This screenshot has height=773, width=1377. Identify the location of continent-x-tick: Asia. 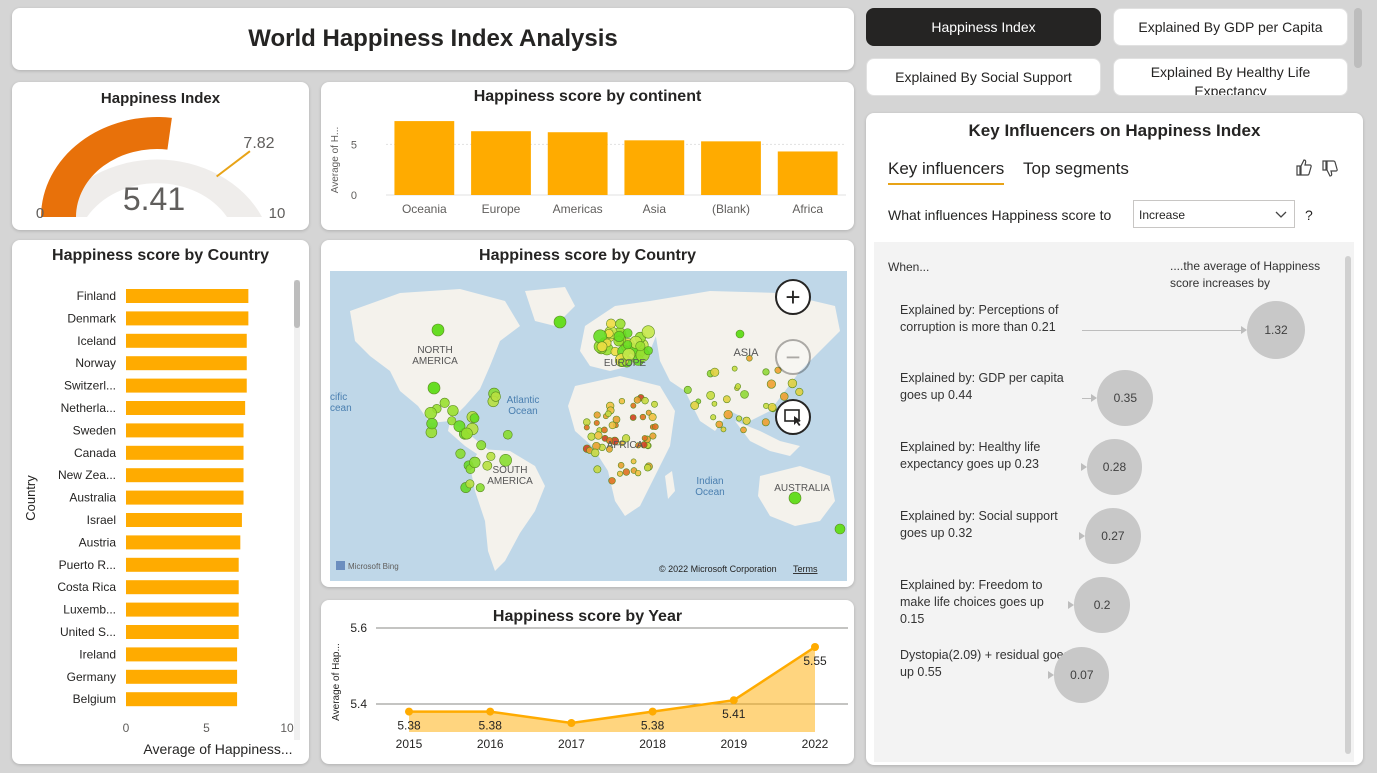
(655, 209).